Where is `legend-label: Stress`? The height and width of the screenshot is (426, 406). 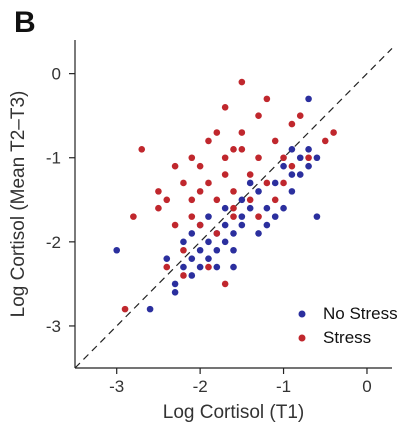 legend-label: Stress is located at coordinates (347, 337).